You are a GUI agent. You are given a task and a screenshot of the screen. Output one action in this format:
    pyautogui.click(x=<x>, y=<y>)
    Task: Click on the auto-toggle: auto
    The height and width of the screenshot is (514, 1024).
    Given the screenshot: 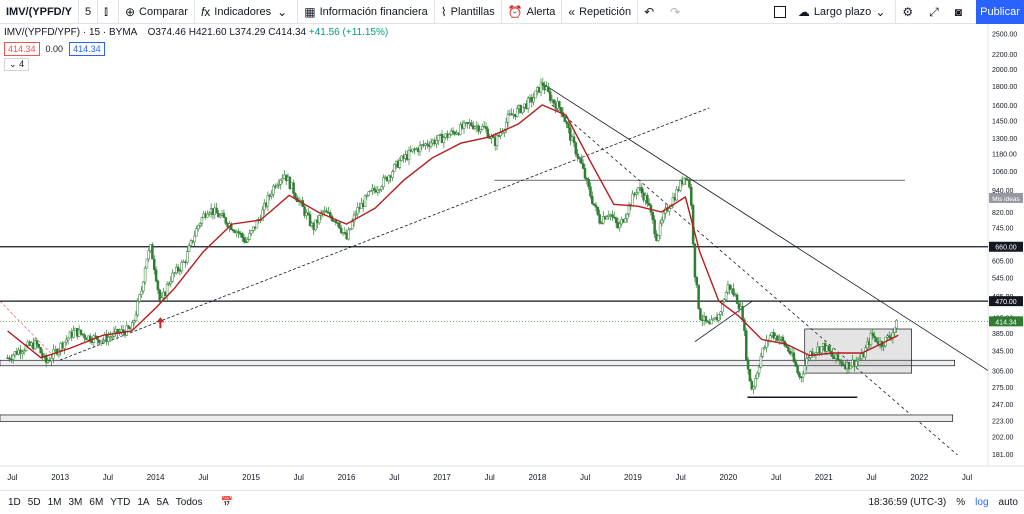 What is the action you would take?
    pyautogui.click(x=1008, y=502)
    